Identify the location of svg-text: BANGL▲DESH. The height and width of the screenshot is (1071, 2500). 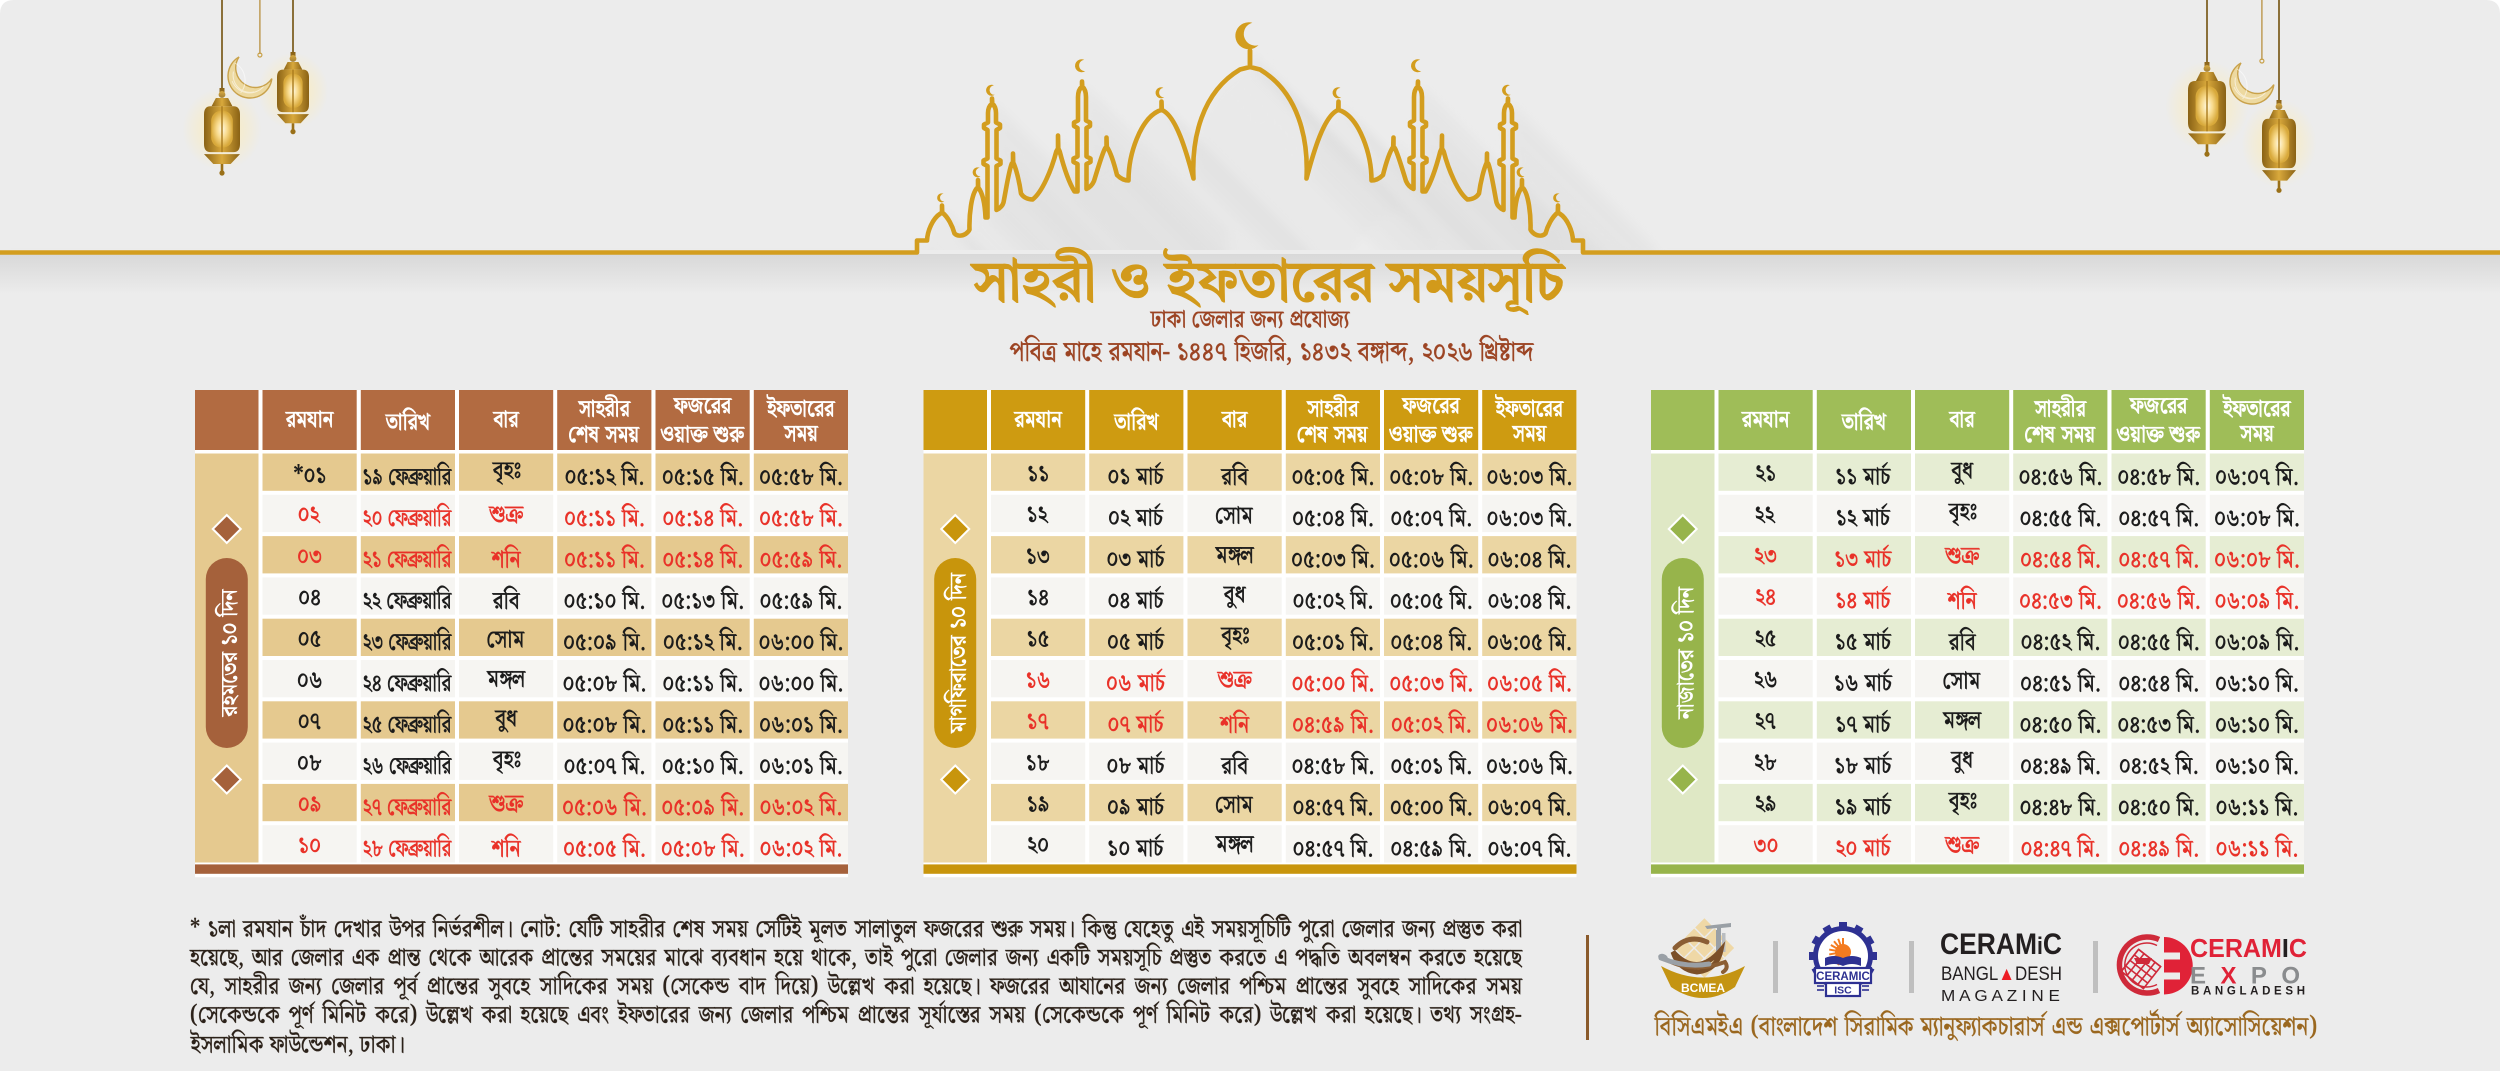
(2001, 974).